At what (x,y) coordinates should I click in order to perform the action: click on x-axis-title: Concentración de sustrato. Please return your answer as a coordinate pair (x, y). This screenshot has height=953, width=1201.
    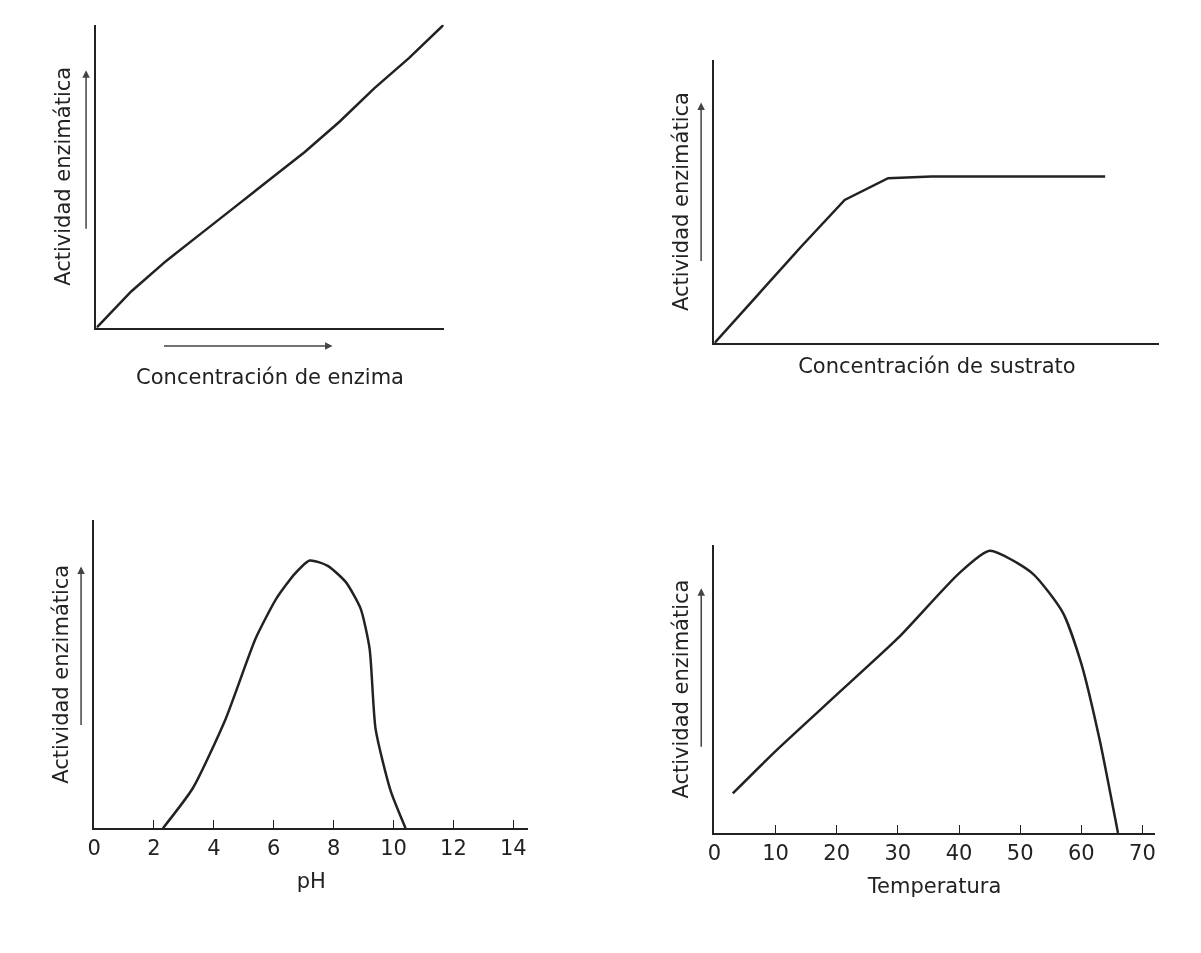
    Looking at the image, I should click on (937, 365).